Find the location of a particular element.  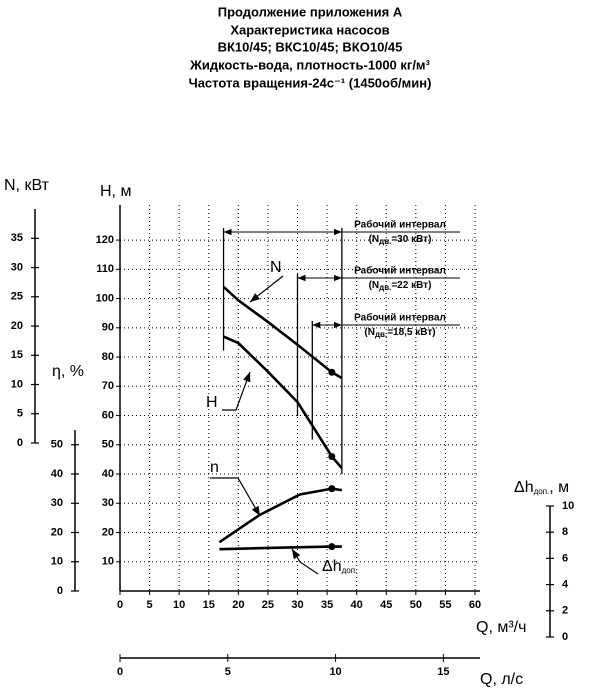

dh-label-sub: доп. is located at coordinates (542, 491).